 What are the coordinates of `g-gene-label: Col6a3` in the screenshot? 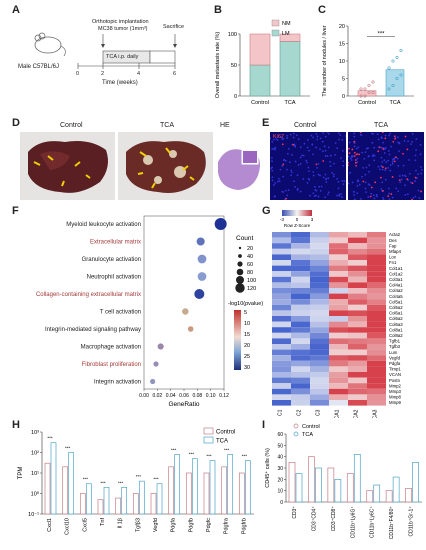 It's located at (396, 324).